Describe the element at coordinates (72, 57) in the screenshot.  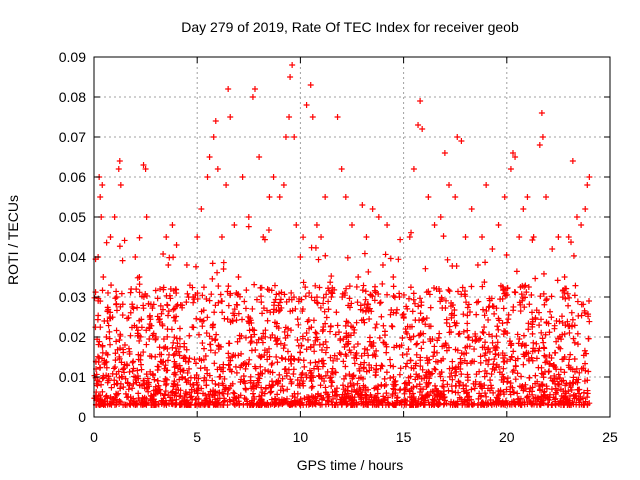
I see `y-tick-label: 0.09` at that location.